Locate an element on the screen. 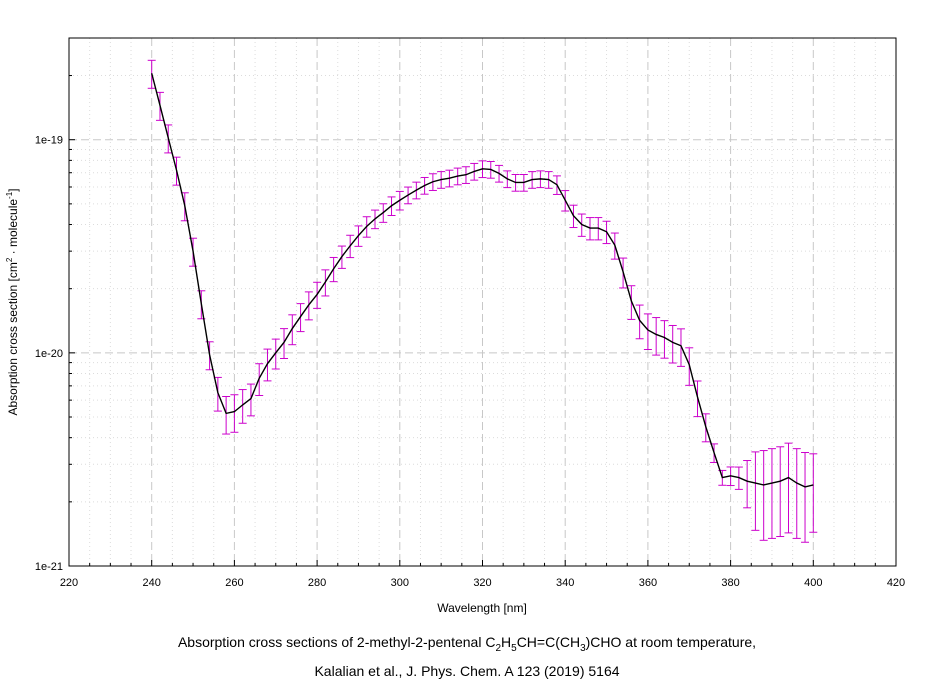 The height and width of the screenshot is (682, 934). x-tick-label: 380 is located at coordinates (730, 583).